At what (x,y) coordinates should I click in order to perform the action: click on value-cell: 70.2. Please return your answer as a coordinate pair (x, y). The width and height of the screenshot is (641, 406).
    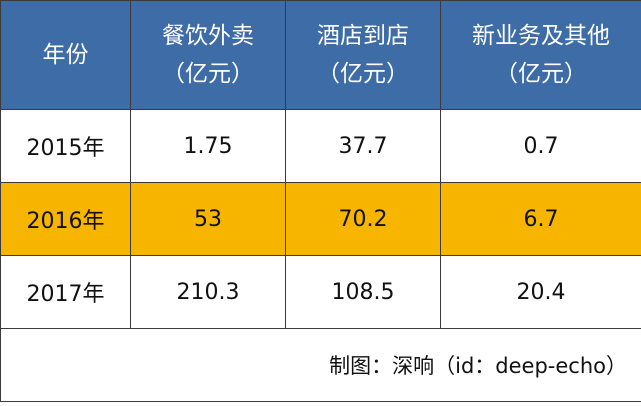
    Looking at the image, I should click on (363, 219).